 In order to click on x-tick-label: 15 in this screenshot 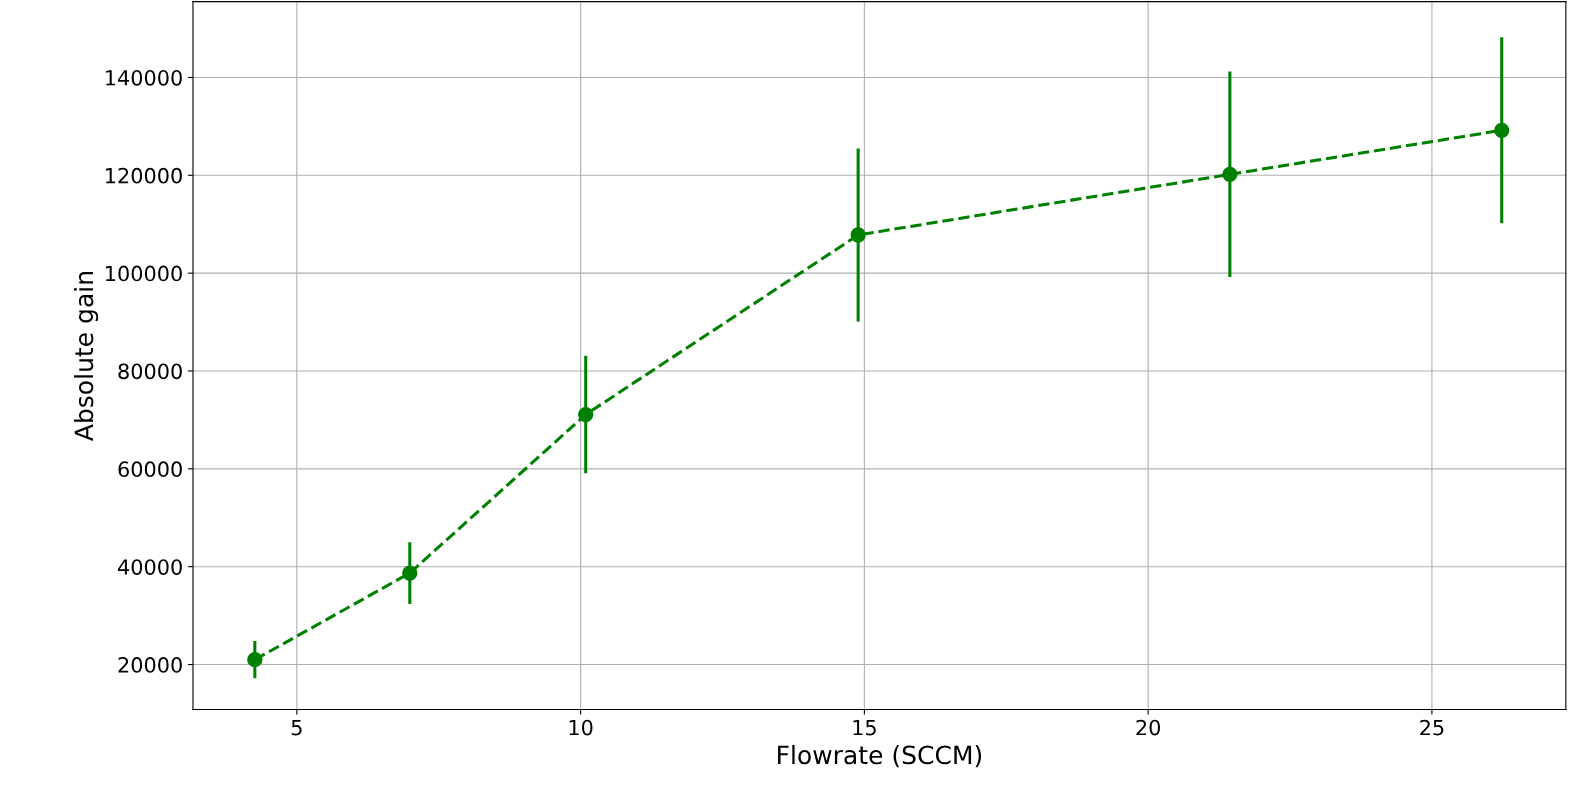, I will do `click(864, 727)`.